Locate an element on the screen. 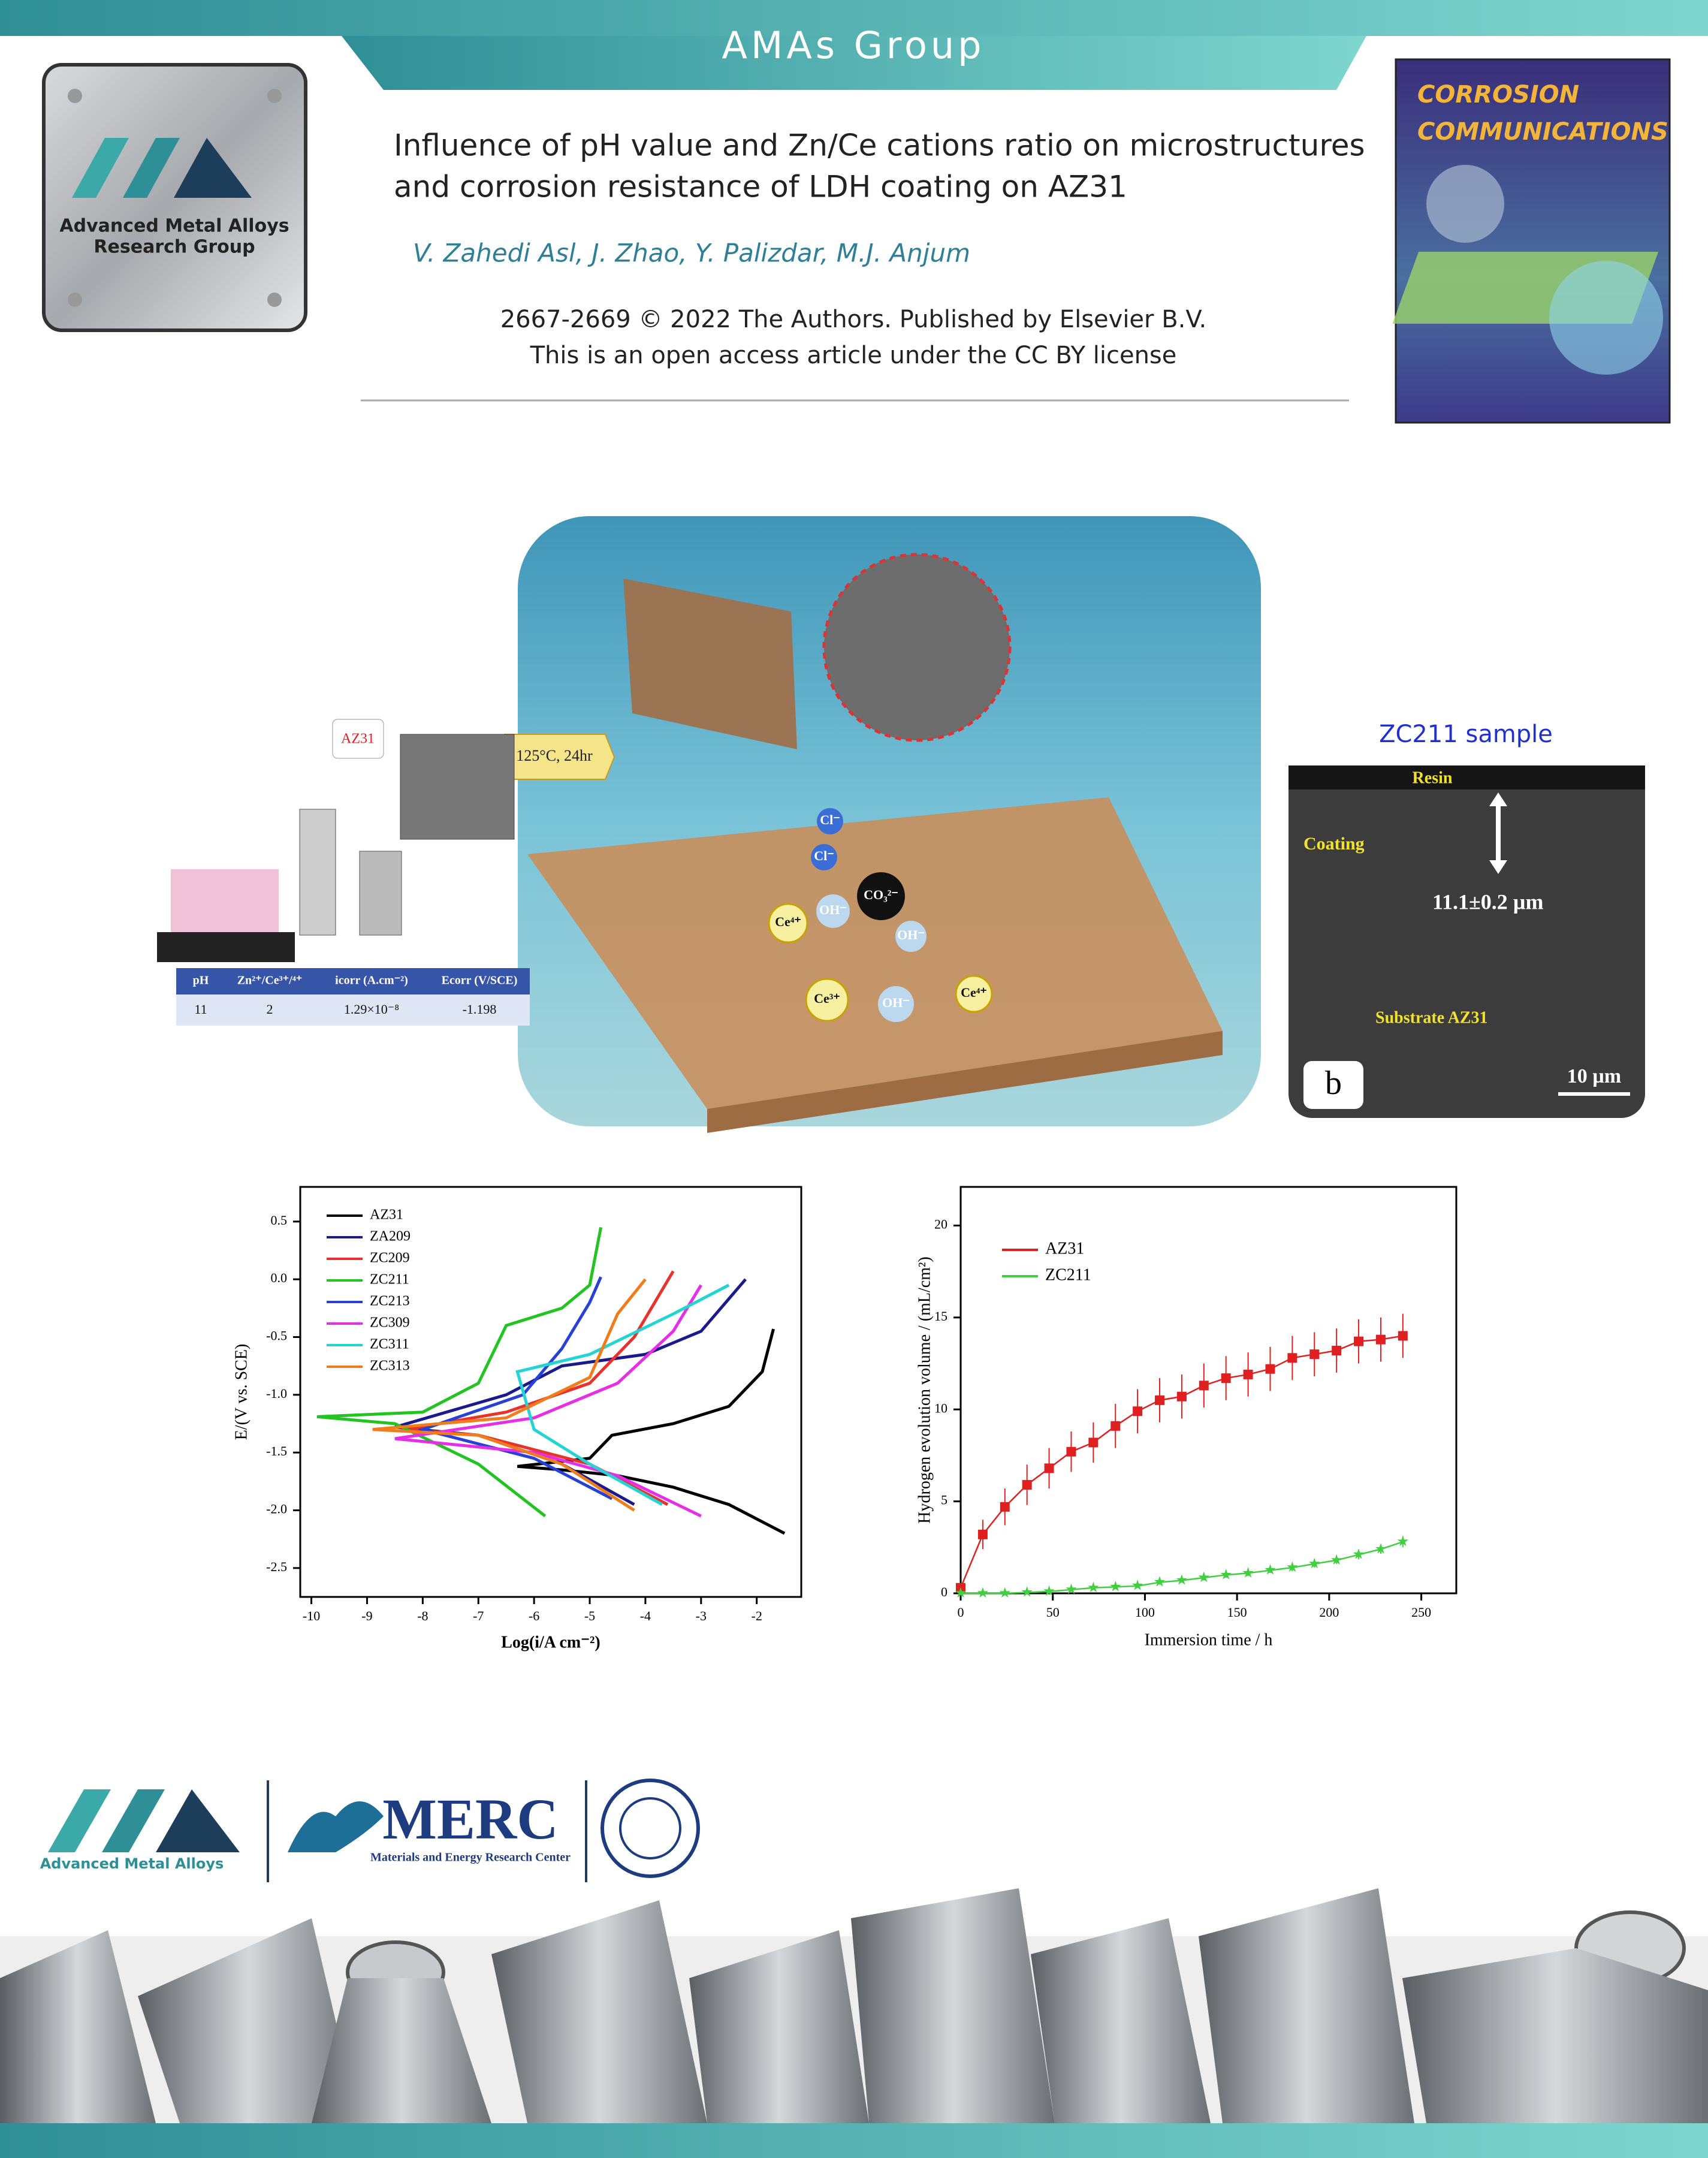 The width and height of the screenshot is (1708, 2158). table-header: Ecorr (V/SCE) is located at coordinates (480, 980).